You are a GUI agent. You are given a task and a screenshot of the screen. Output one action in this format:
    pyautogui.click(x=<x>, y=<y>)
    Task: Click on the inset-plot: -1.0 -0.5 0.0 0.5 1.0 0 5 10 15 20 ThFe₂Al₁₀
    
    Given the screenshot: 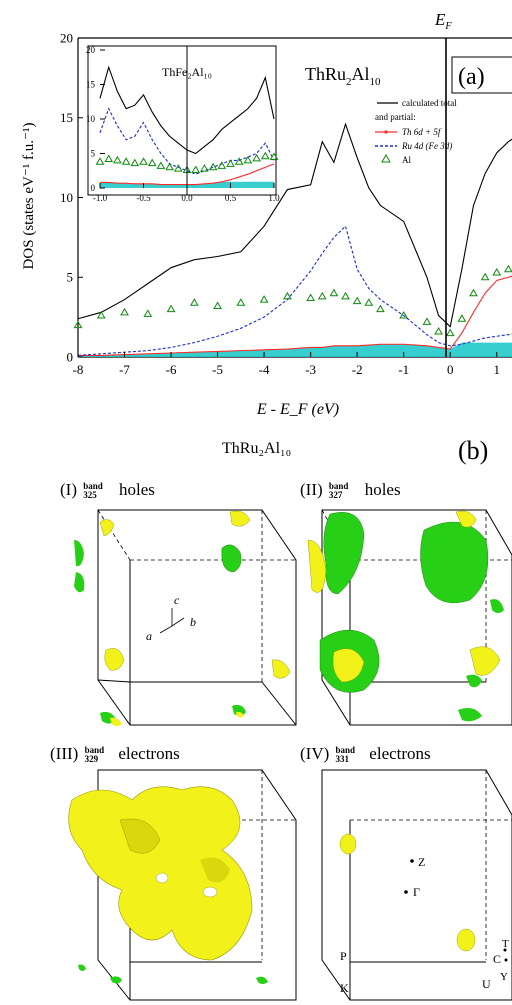 What is the action you would take?
    pyautogui.click(x=183, y=124)
    